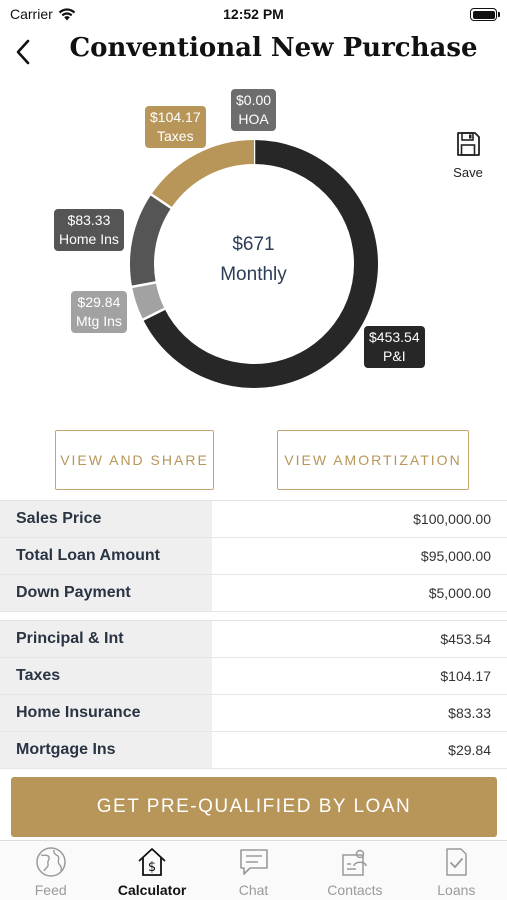 This screenshot has width=507, height=900. What do you see at coordinates (465, 676) in the screenshot?
I see `row-value: $104.17` at bounding box center [465, 676].